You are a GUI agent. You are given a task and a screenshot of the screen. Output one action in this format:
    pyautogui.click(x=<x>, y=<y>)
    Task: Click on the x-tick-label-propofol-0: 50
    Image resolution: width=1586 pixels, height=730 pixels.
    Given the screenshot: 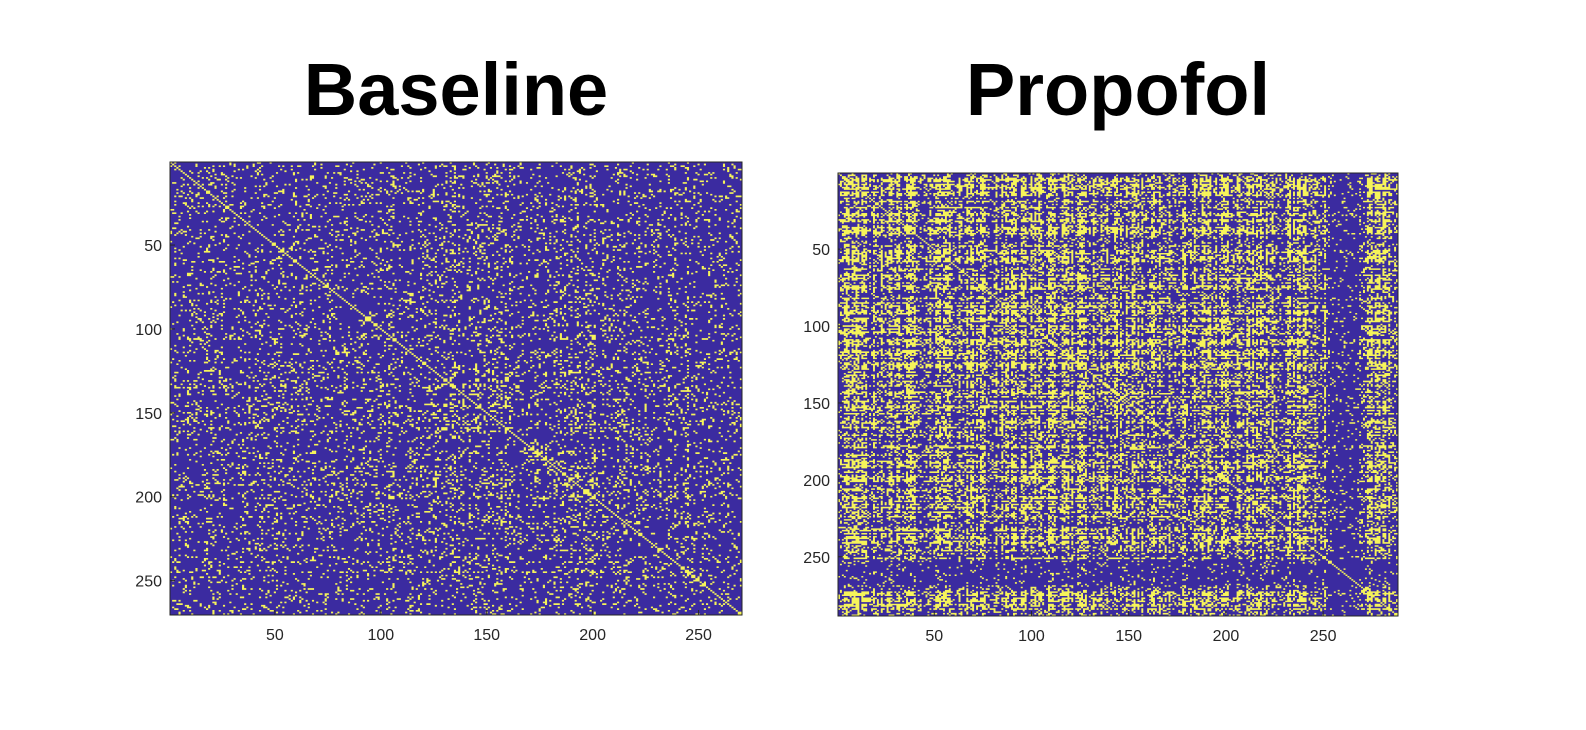 What is the action you would take?
    pyautogui.click(x=934, y=636)
    